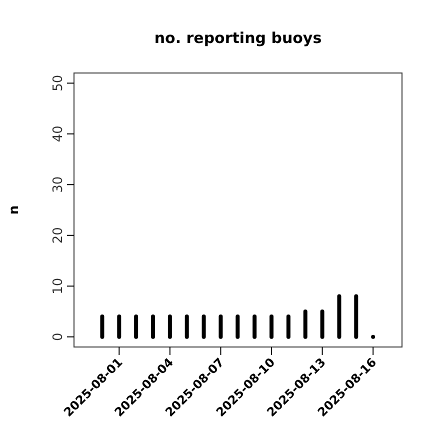  Describe the element at coordinates (14, 210) in the screenshot. I see `y-axis-title: n` at that location.